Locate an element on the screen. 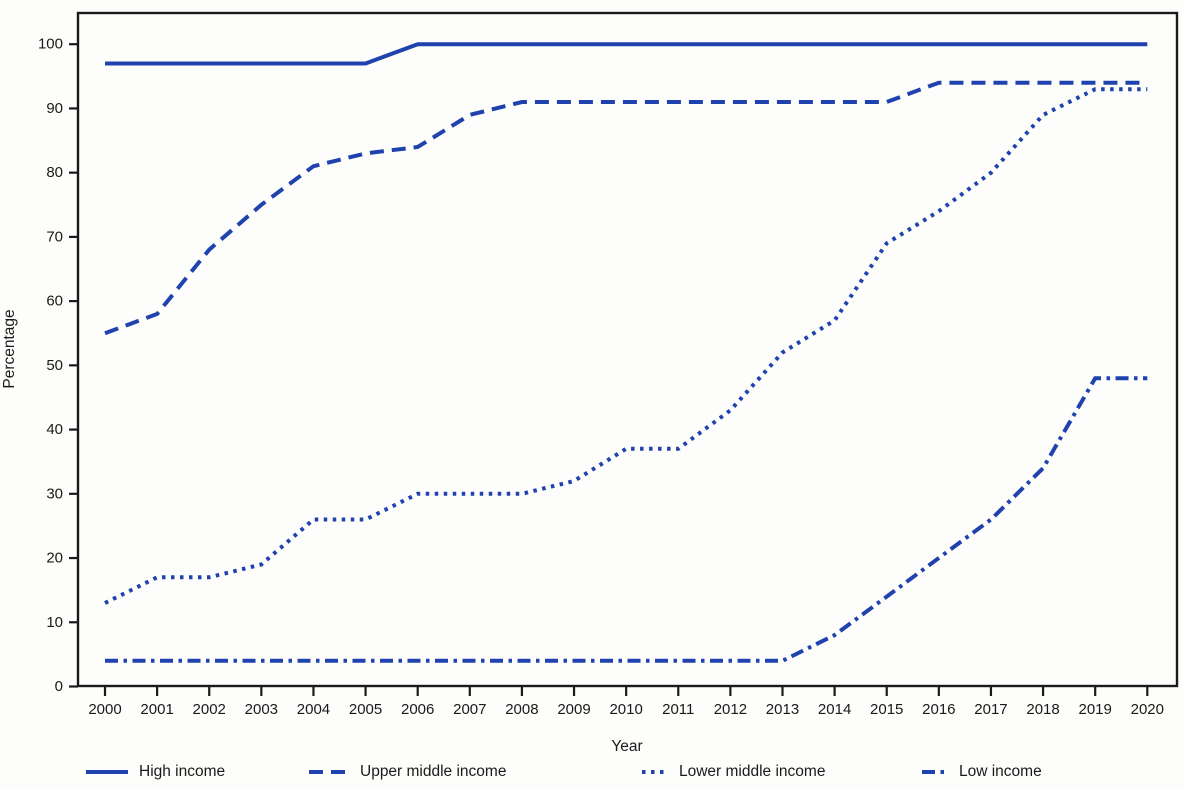  x-tick-label: 2012 is located at coordinates (730, 709).